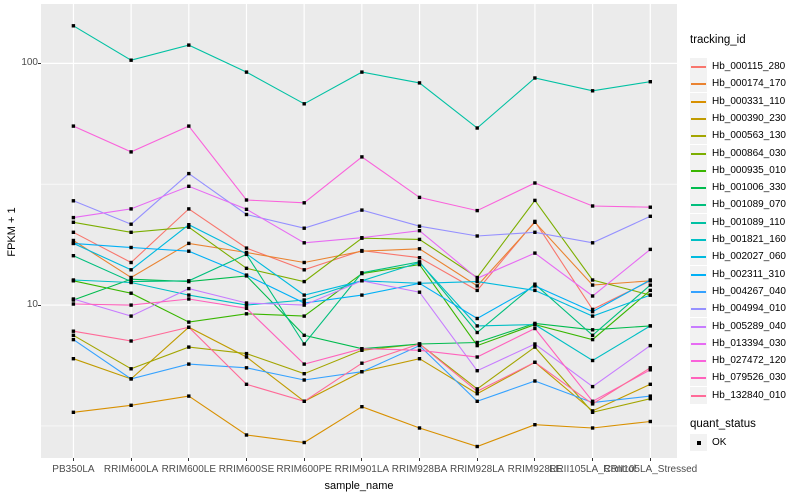 This screenshot has width=800, height=500. What do you see at coordinates (749, 66) in the screenshot?
I see `legend-entry-label: Hb_000115_280` at bounding box center [749, 66].